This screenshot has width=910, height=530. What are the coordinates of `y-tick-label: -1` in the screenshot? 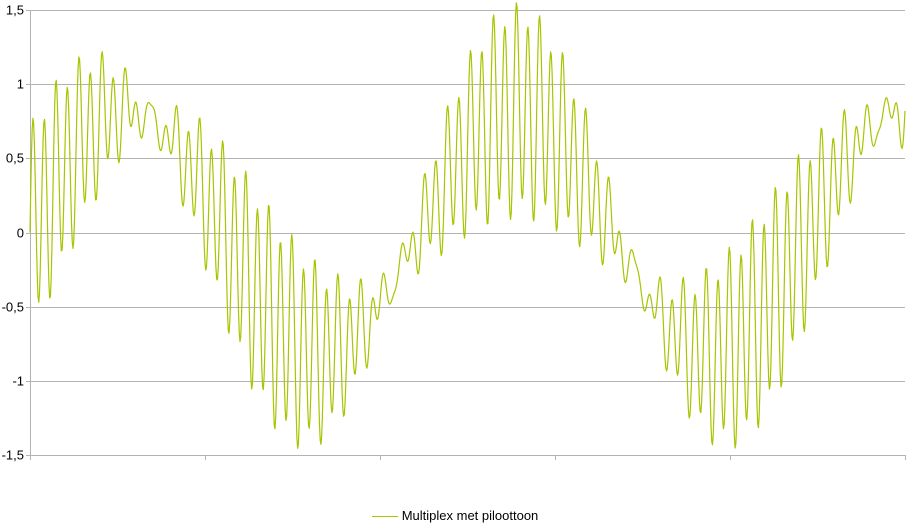 It's located at (18, 381).